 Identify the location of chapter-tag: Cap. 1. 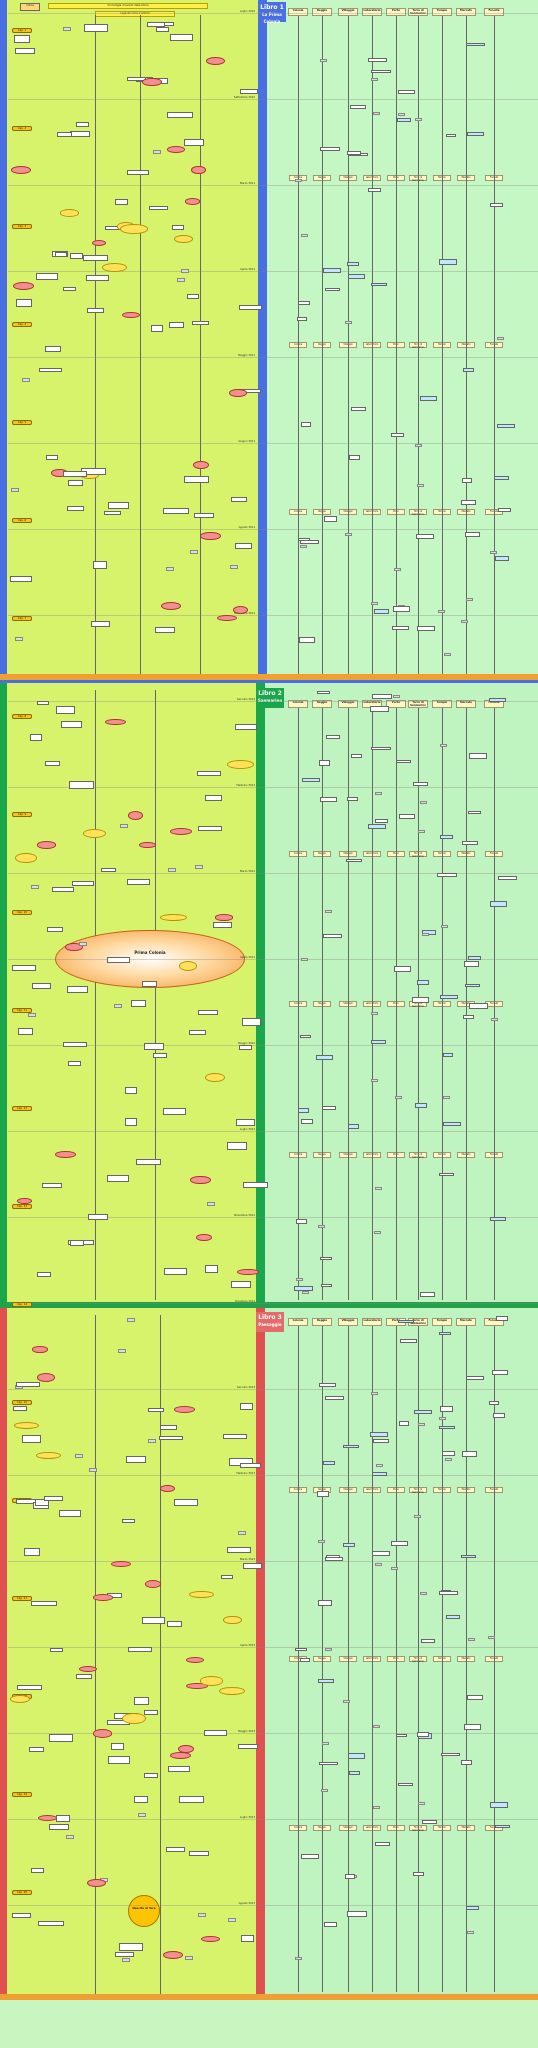
(22, 30).